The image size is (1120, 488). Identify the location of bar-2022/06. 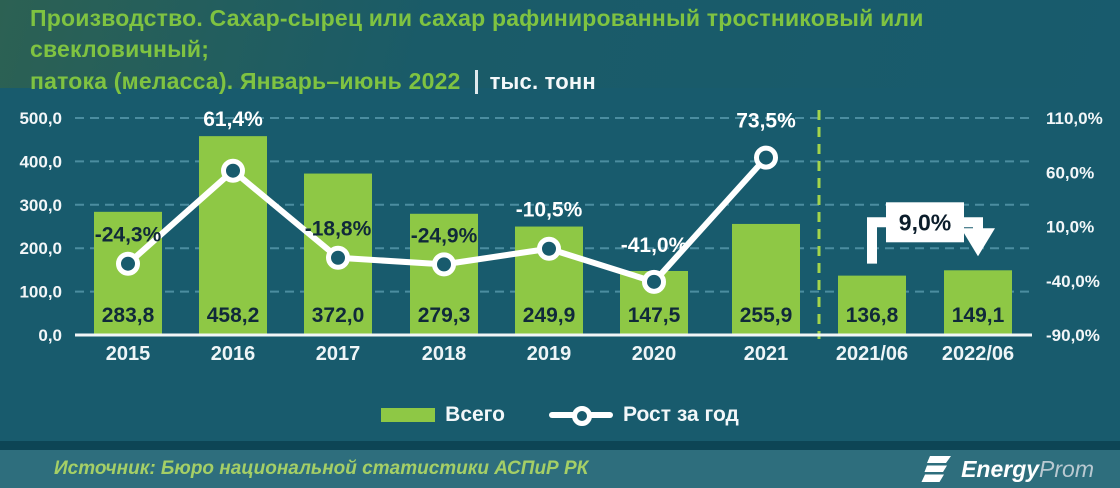
(978, 302).